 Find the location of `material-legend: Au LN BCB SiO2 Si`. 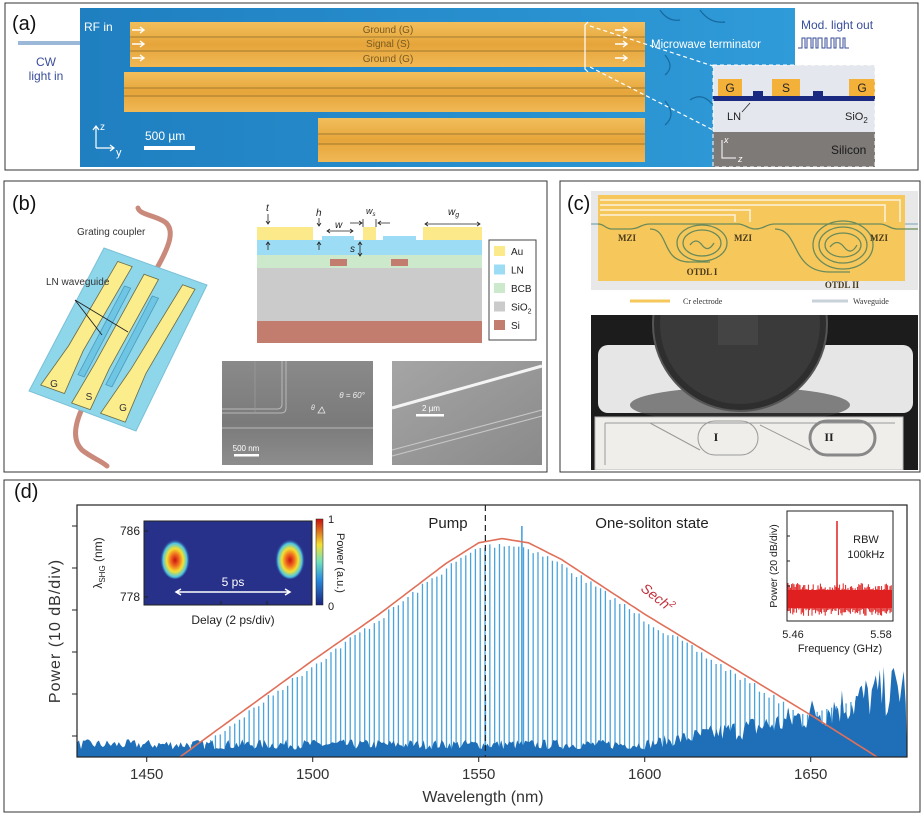

material-legend: Au LN BCB SiO2 Si is located at coordinates (512, 290).